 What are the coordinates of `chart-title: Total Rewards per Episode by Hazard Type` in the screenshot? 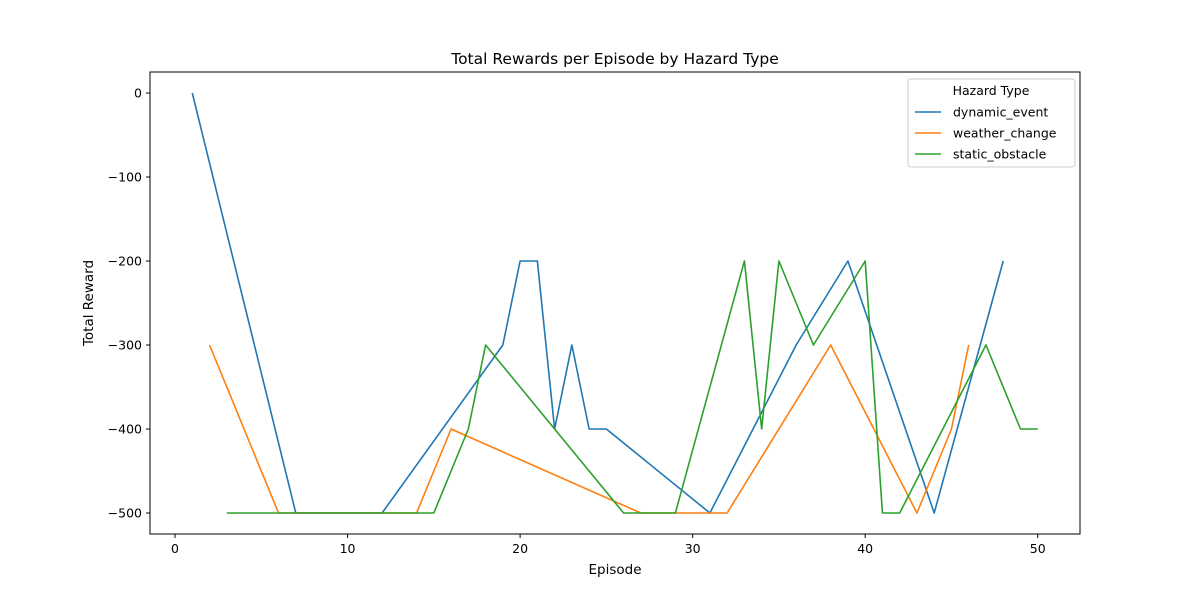 It's located at (614, 59).